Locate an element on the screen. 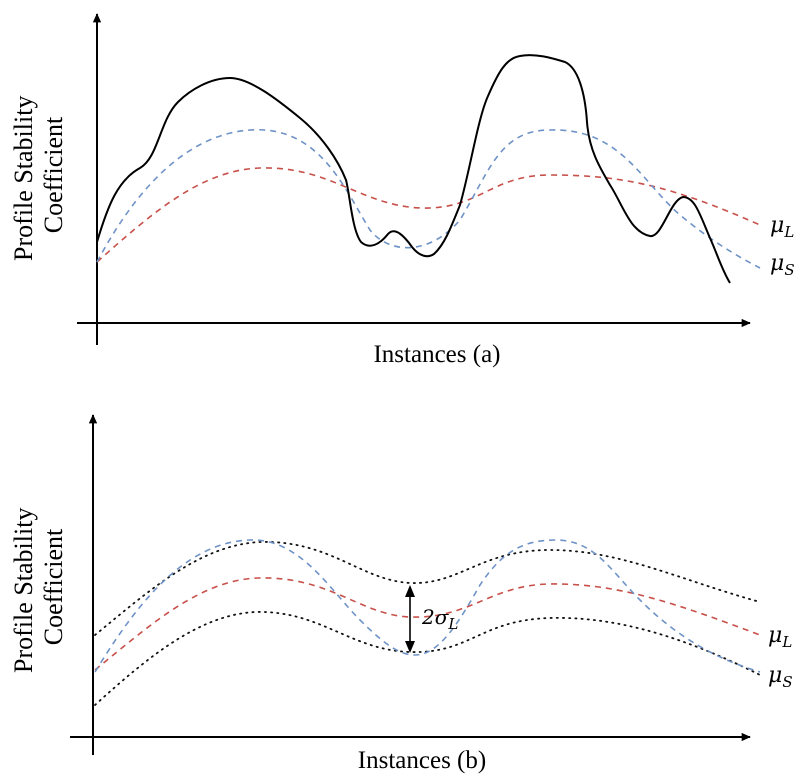 This screenshot has width=803, height=776. legend-short-label-a: μS is located at coordinates (782, 265).